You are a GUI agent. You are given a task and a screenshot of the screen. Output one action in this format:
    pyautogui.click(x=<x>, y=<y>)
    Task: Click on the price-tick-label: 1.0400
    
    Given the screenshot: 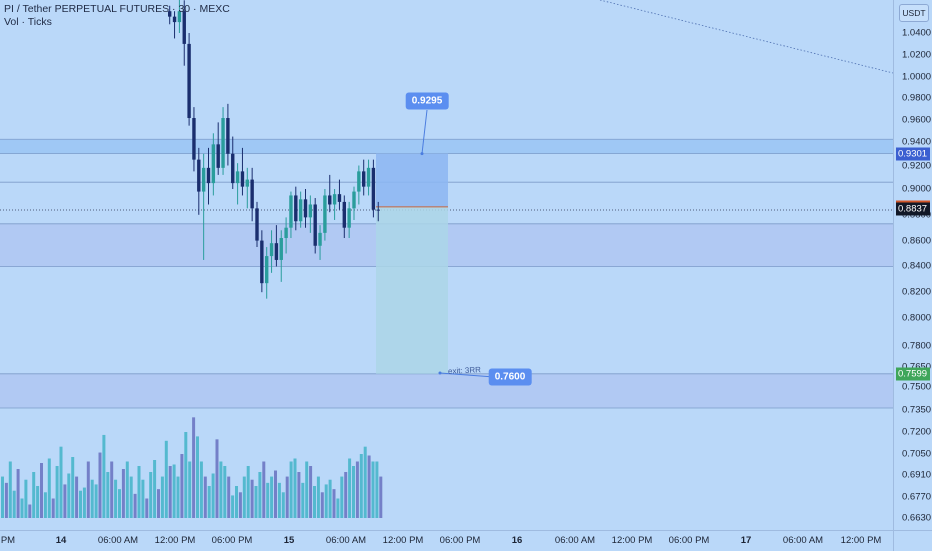 What is the action you would take?
    pyautogui.click(x=917, y=33)
    